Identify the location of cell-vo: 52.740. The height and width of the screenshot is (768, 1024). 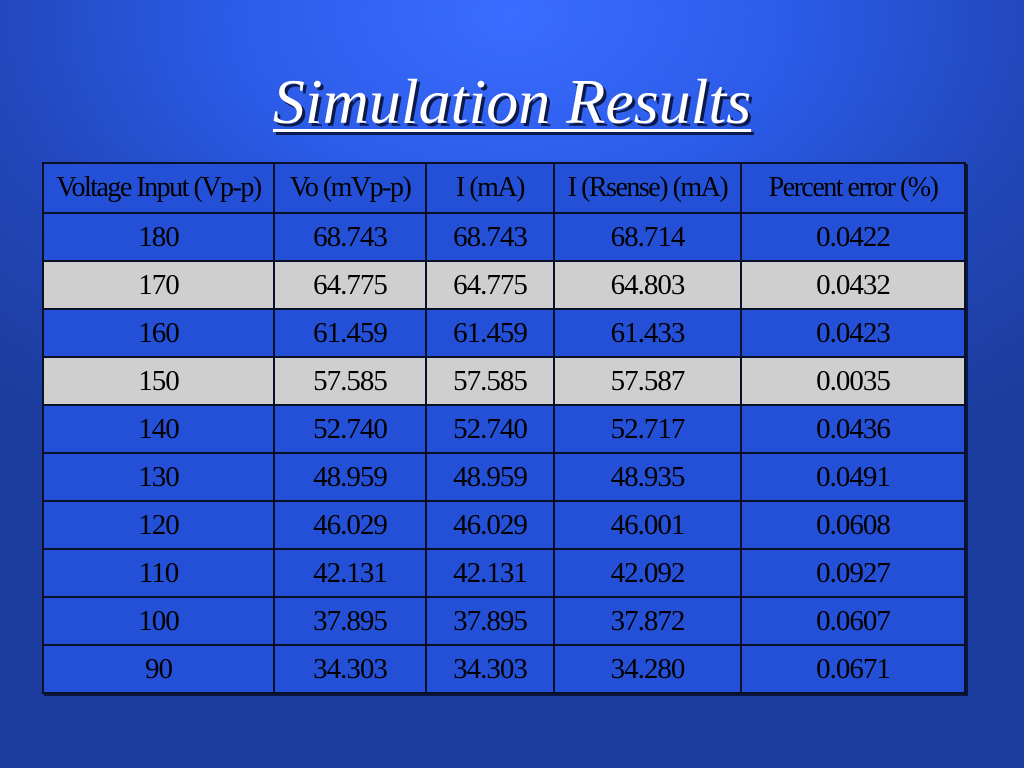
(350, 429).